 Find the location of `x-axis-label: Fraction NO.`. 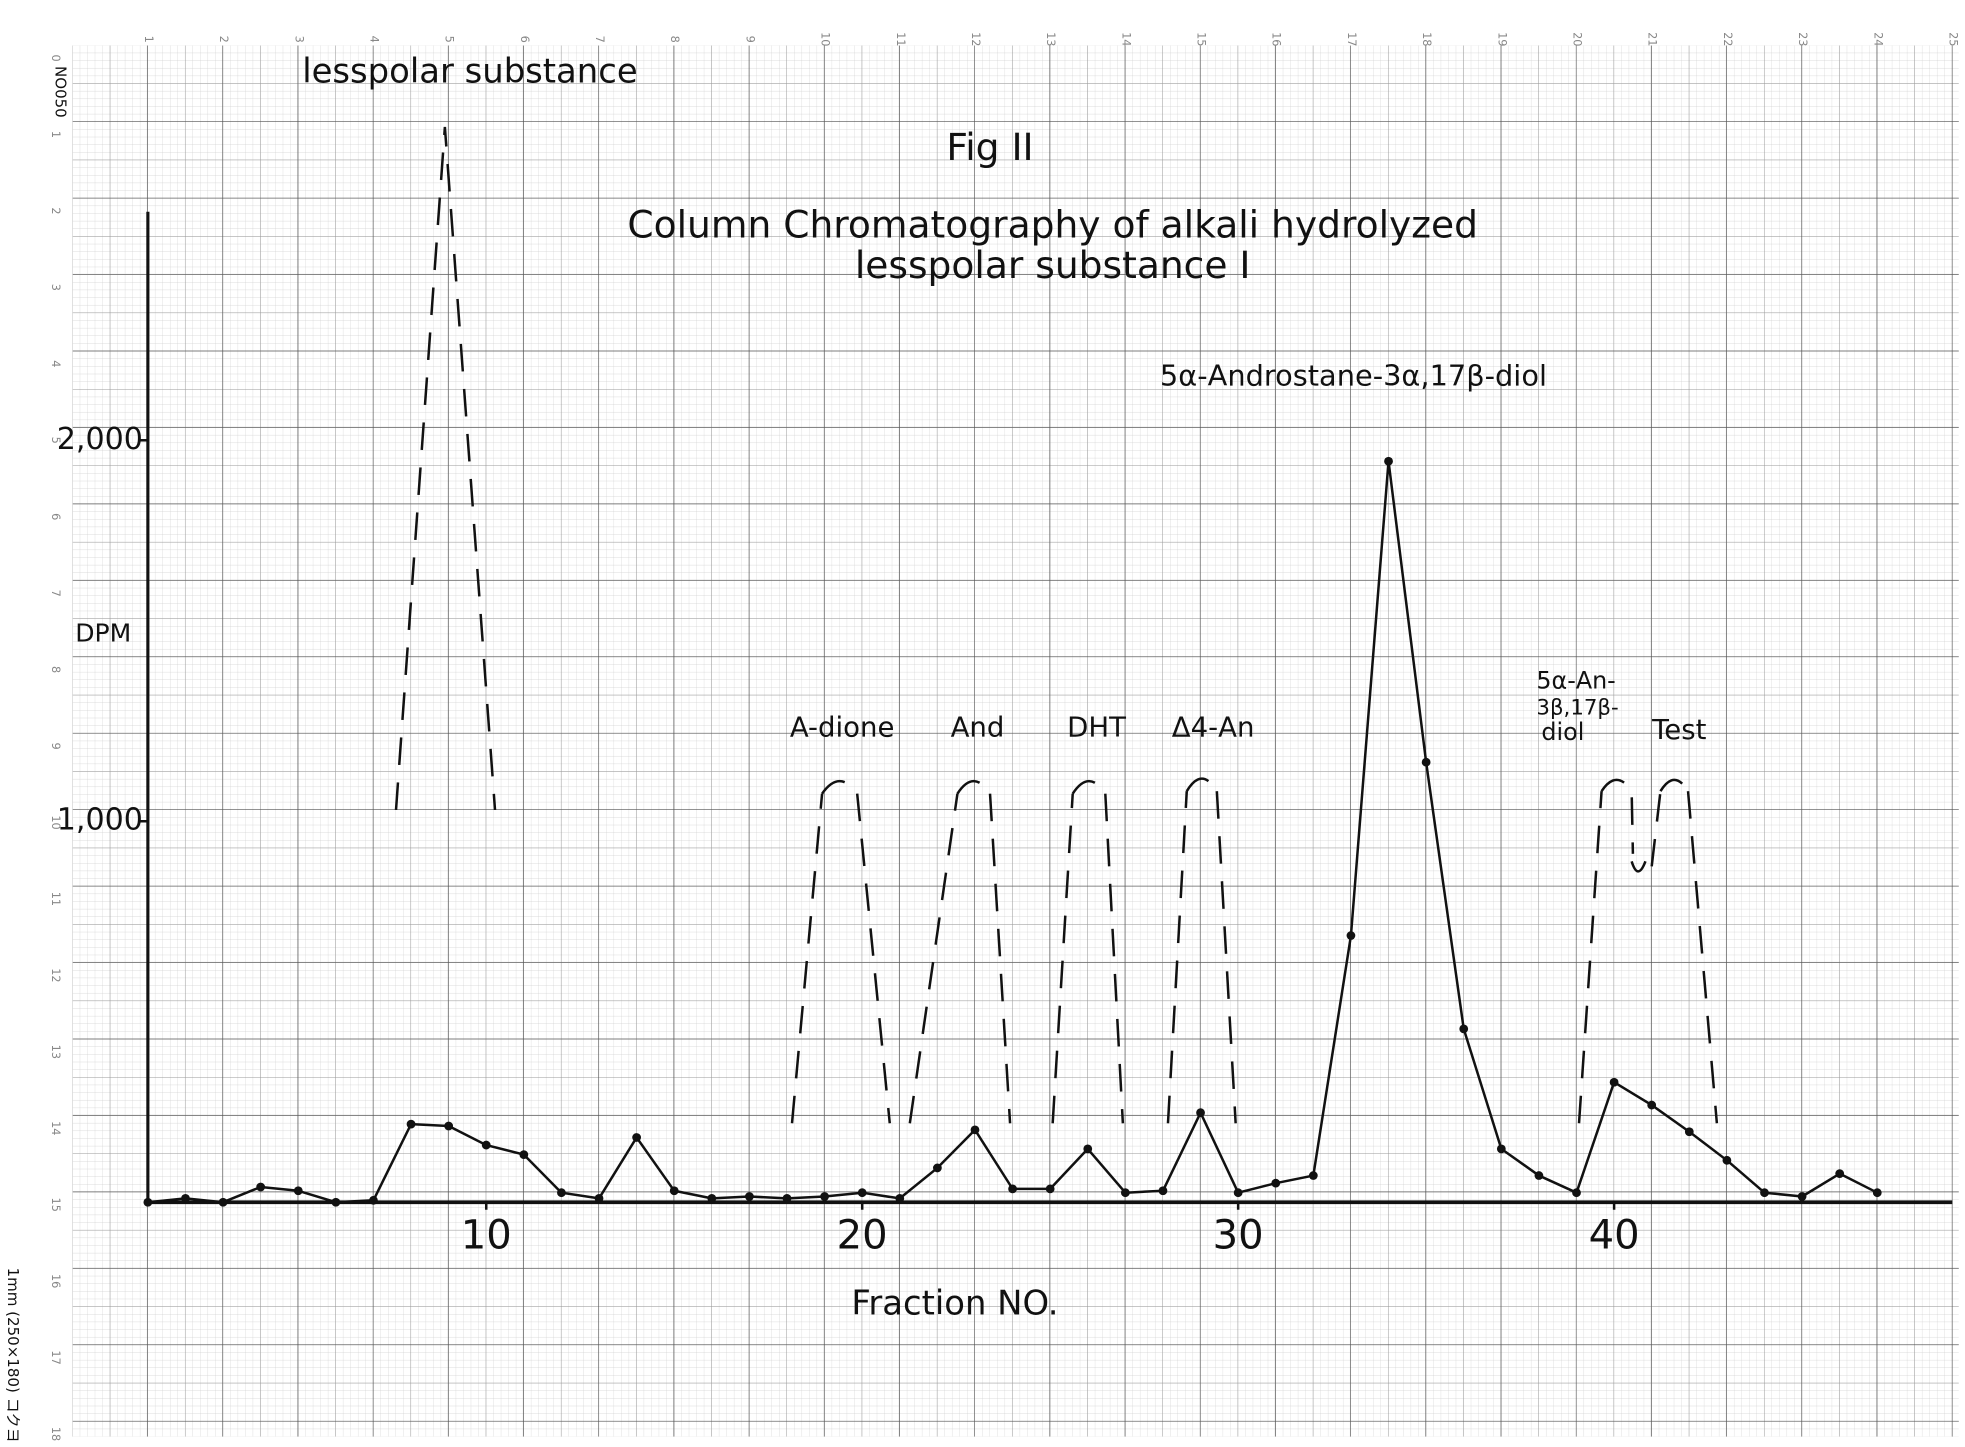

x-axis-label: Fraction NO. is located at coordinates (954, 1302).